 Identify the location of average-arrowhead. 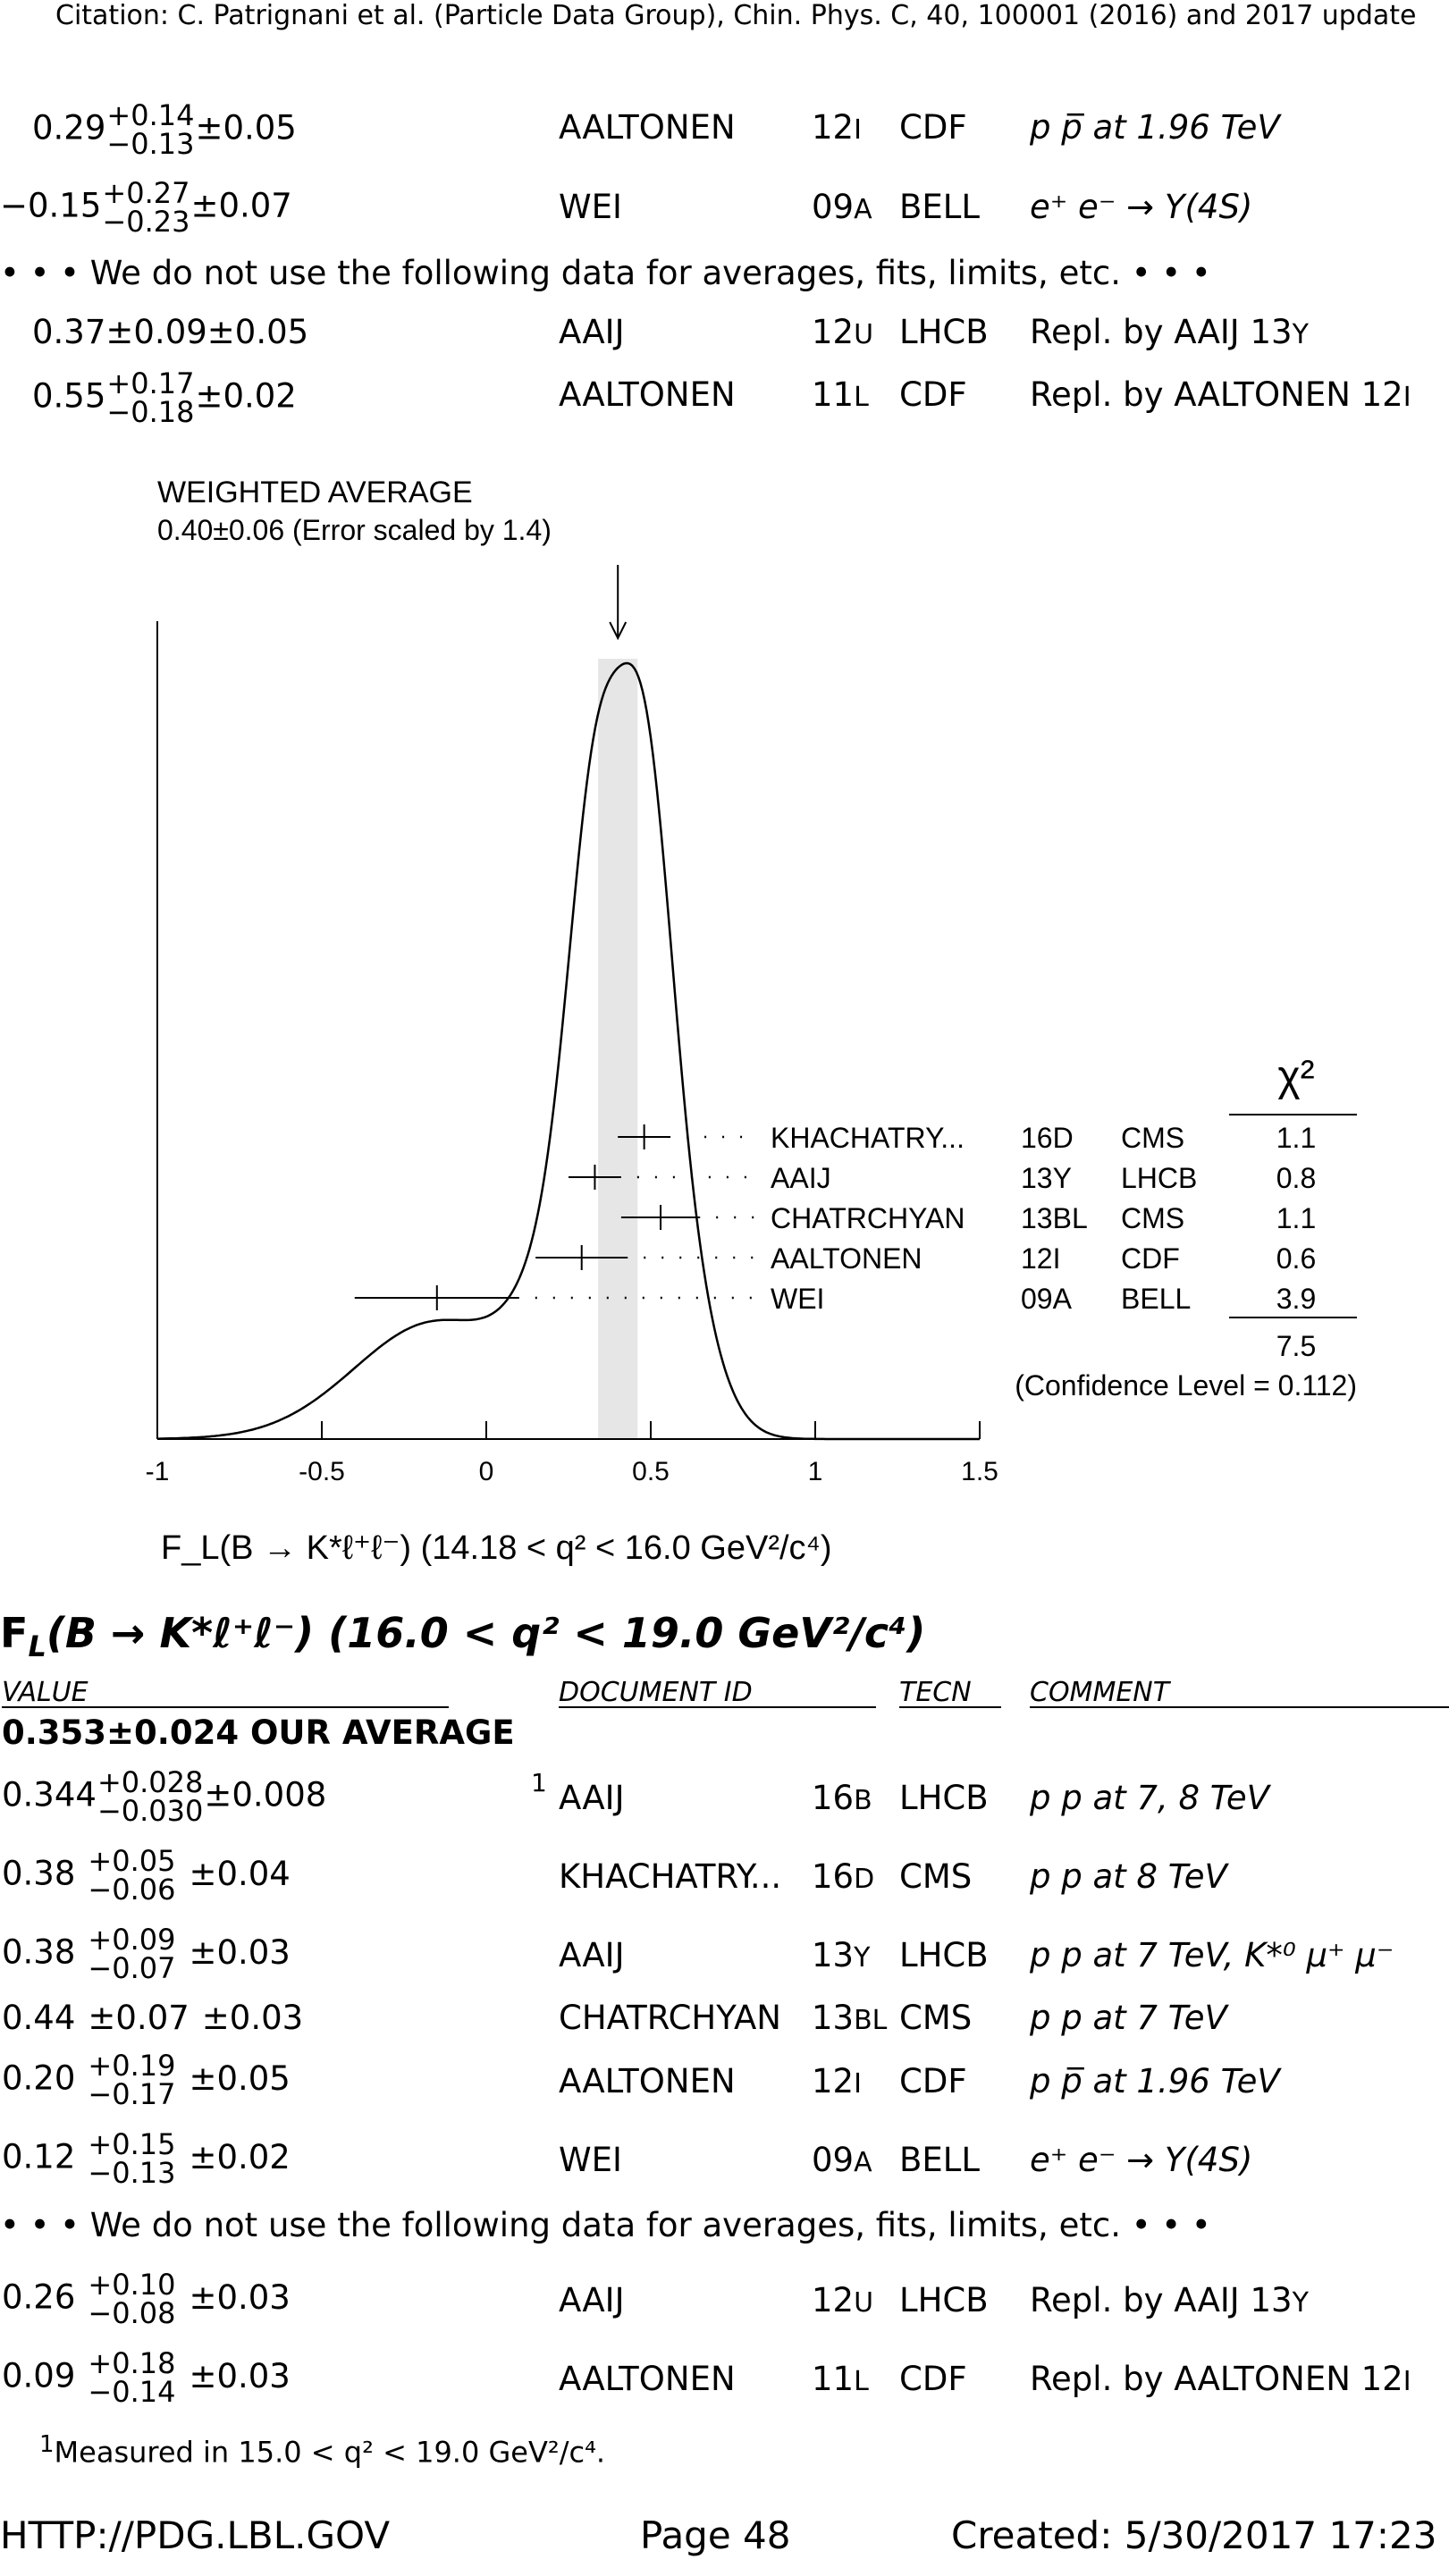
(619, 631).